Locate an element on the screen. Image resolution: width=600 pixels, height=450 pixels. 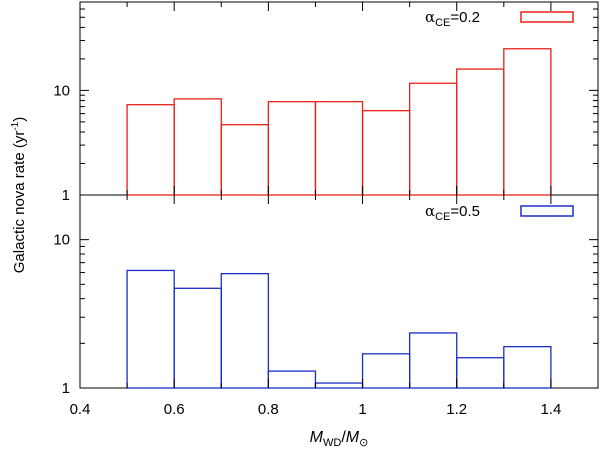
xtick-label: 0.6 is located at coordinates (174, 409).